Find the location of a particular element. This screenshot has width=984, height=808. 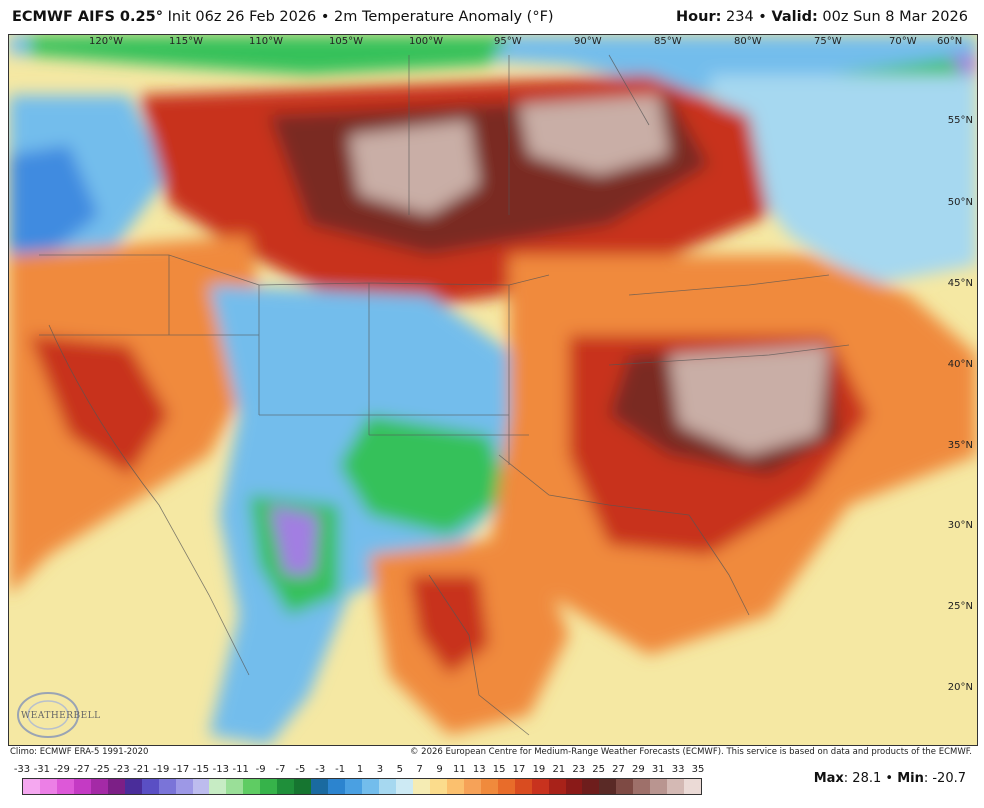

colorbar-tick-label: -27 is located at coordinates (81, 769).